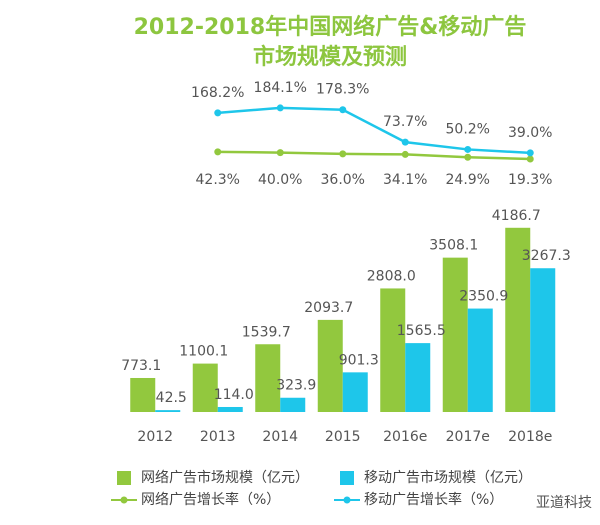 Image resolution: width=600 pixels, height=525 pixels. What do you see at coordinates (564, 503) in the screenshot?
I see `watermark: 亚道科技` at bounding box center [564, 503].